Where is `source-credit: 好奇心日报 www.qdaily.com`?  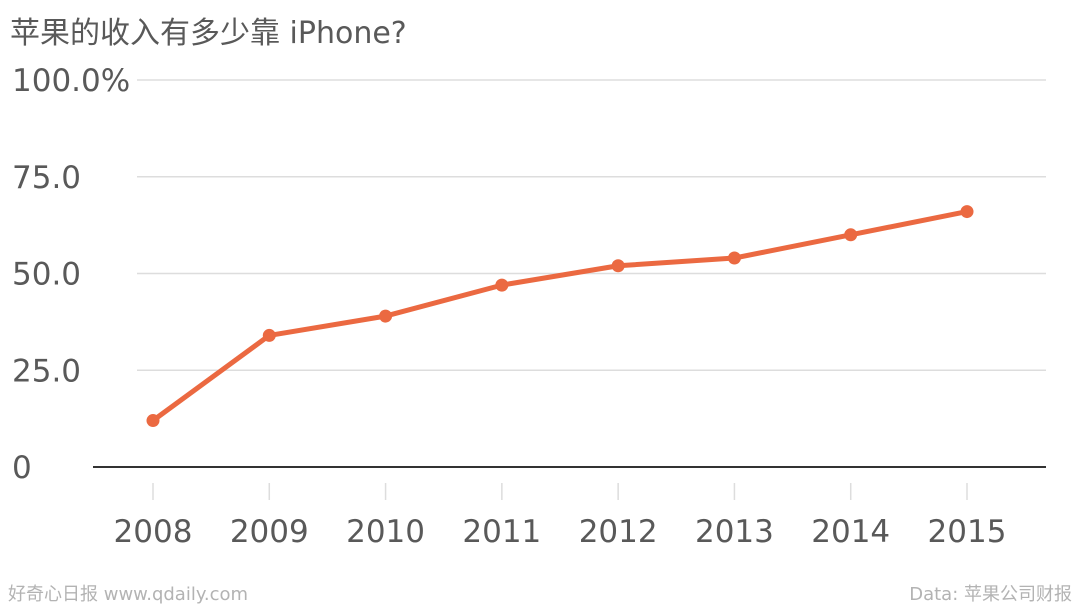 source-credit: 好奇心日报 www.qdaily.com is located at coordinates (128, 594).